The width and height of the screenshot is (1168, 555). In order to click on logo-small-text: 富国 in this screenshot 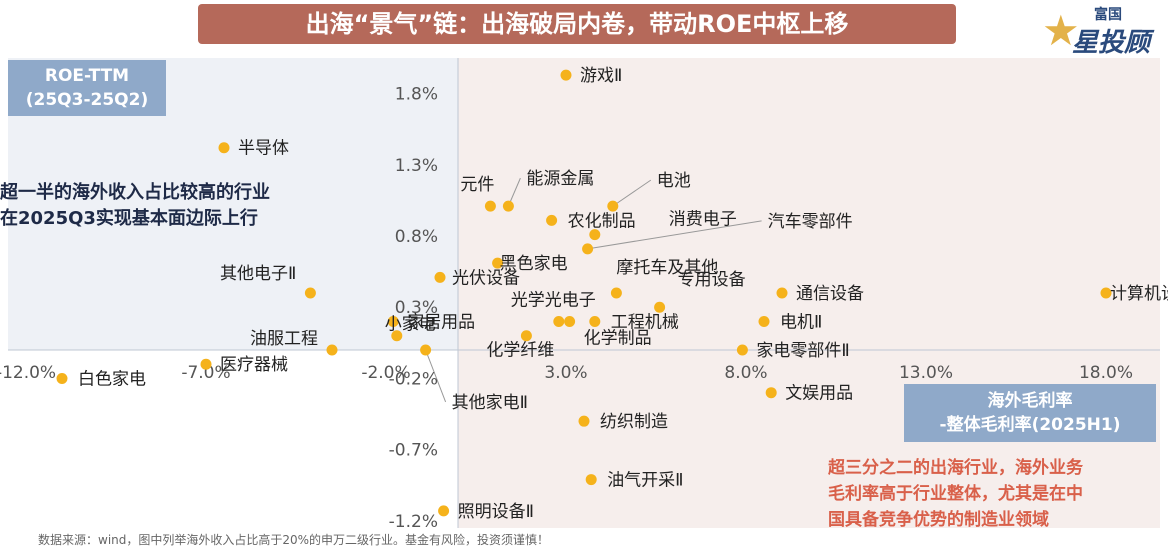, I will do `click(1108, 15)`.